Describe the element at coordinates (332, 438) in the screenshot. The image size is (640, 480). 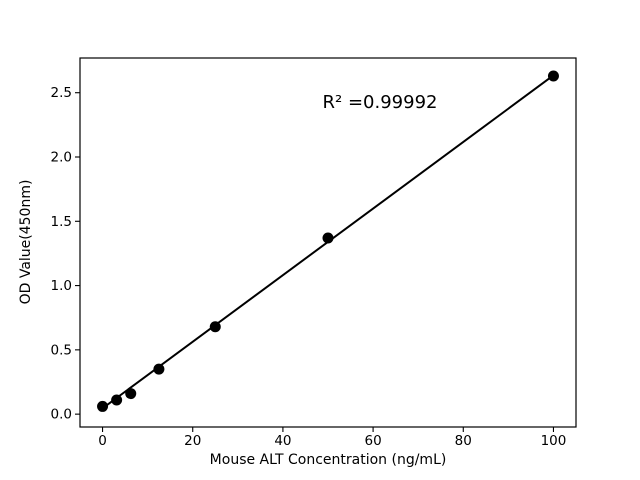
I see `x-axis: 0 20 40 60 80 100` at that location.